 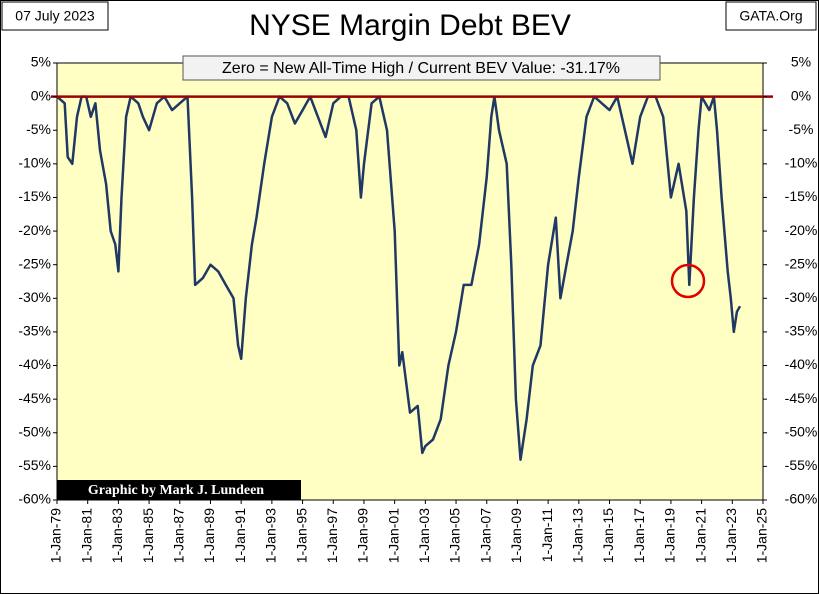 What do you see at coordinates (801, 196) in the screenshot?
I see `y2-tick-label: -15%` at bounding box center [801, 196].